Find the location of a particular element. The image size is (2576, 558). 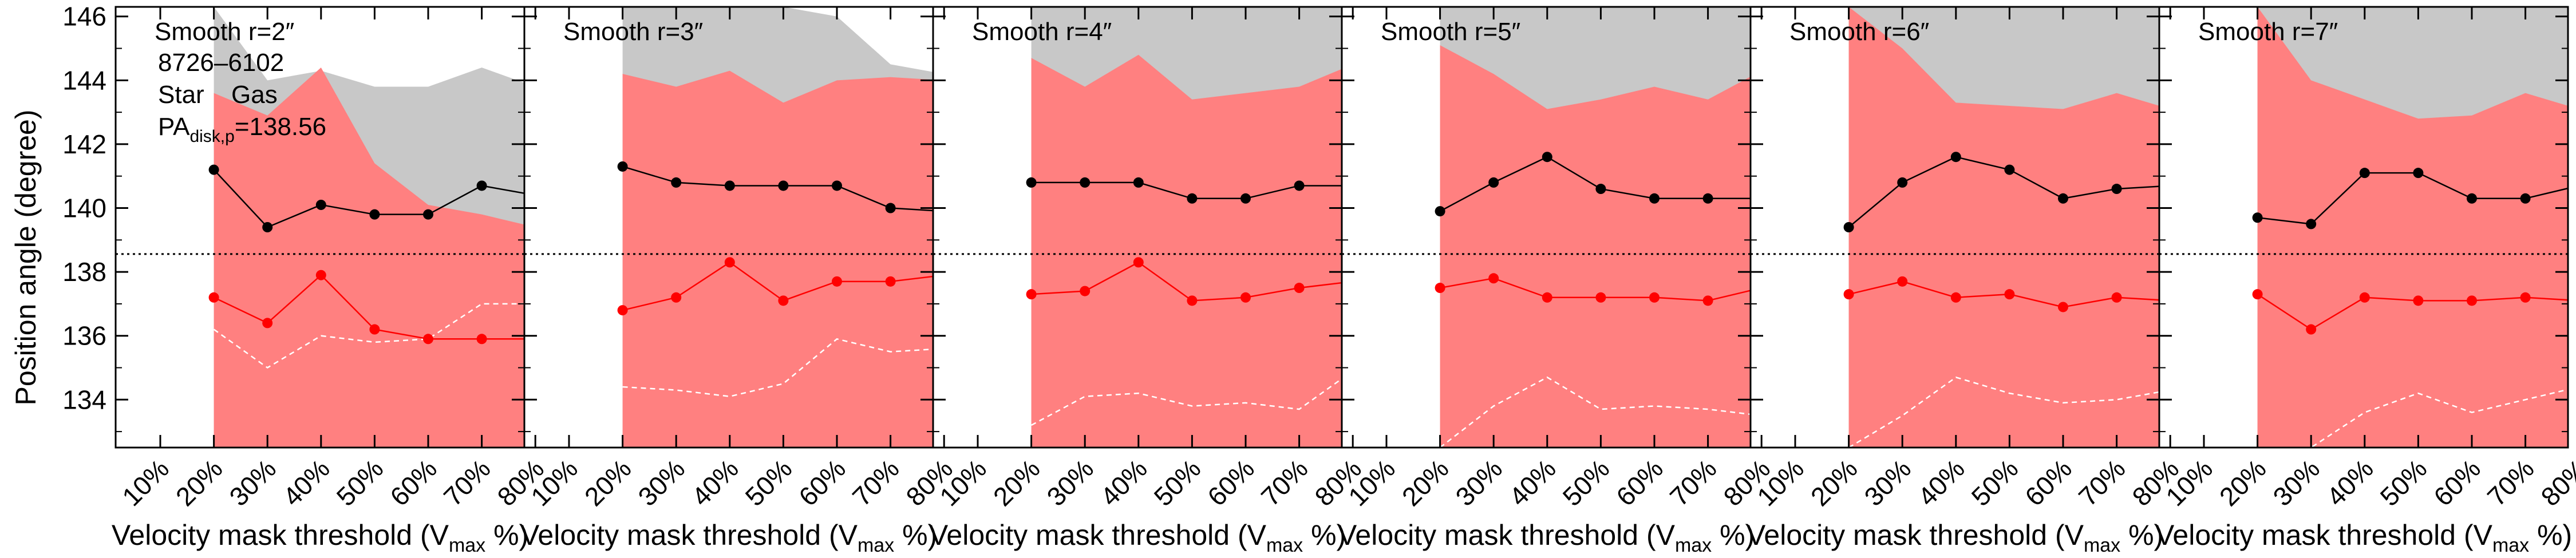

y-tick-label: 142 is located at coordinates (84, 144).